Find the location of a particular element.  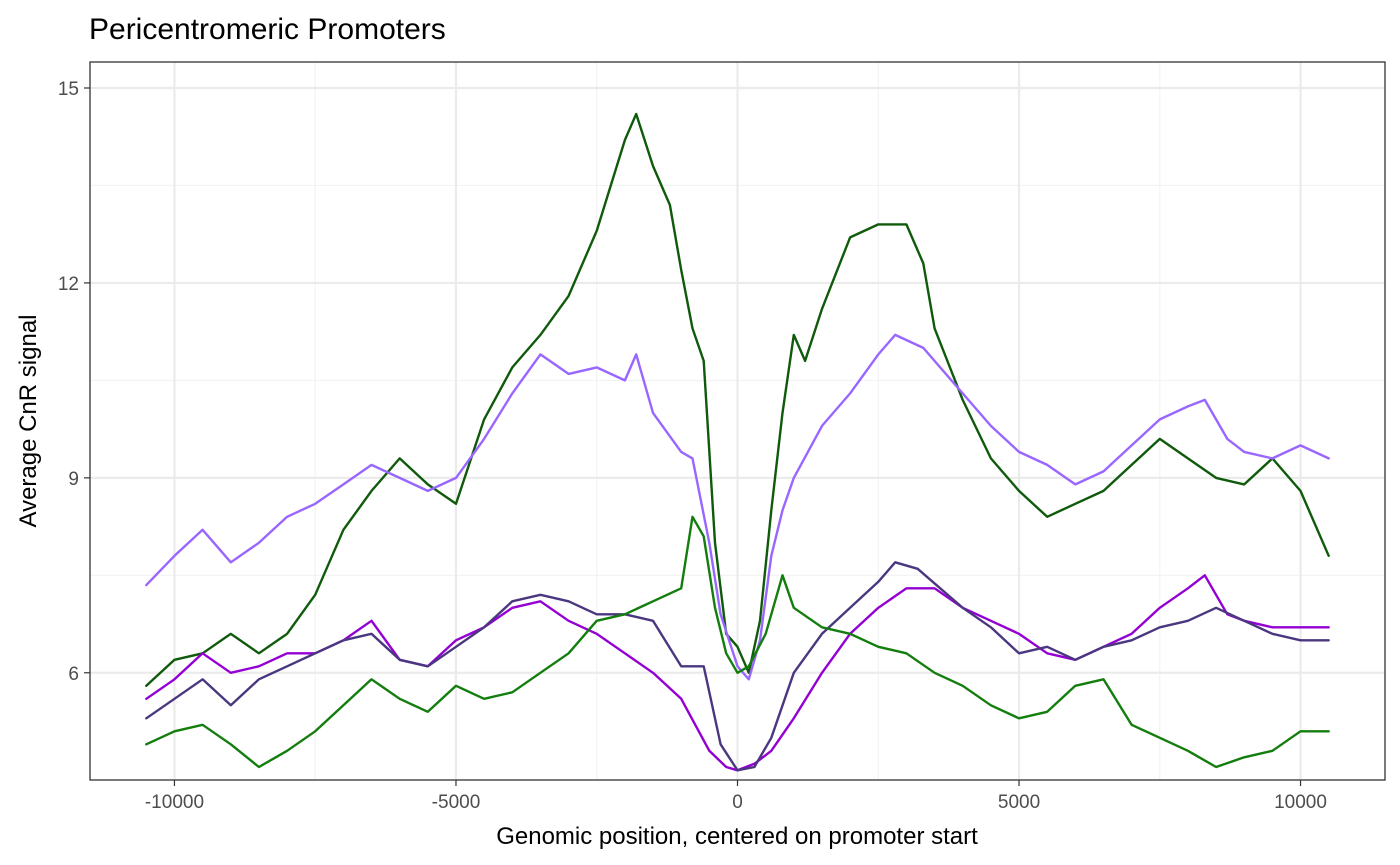

x-axis: -10000 -5000 0 5000 10000 is located at coordinates (736, 796).